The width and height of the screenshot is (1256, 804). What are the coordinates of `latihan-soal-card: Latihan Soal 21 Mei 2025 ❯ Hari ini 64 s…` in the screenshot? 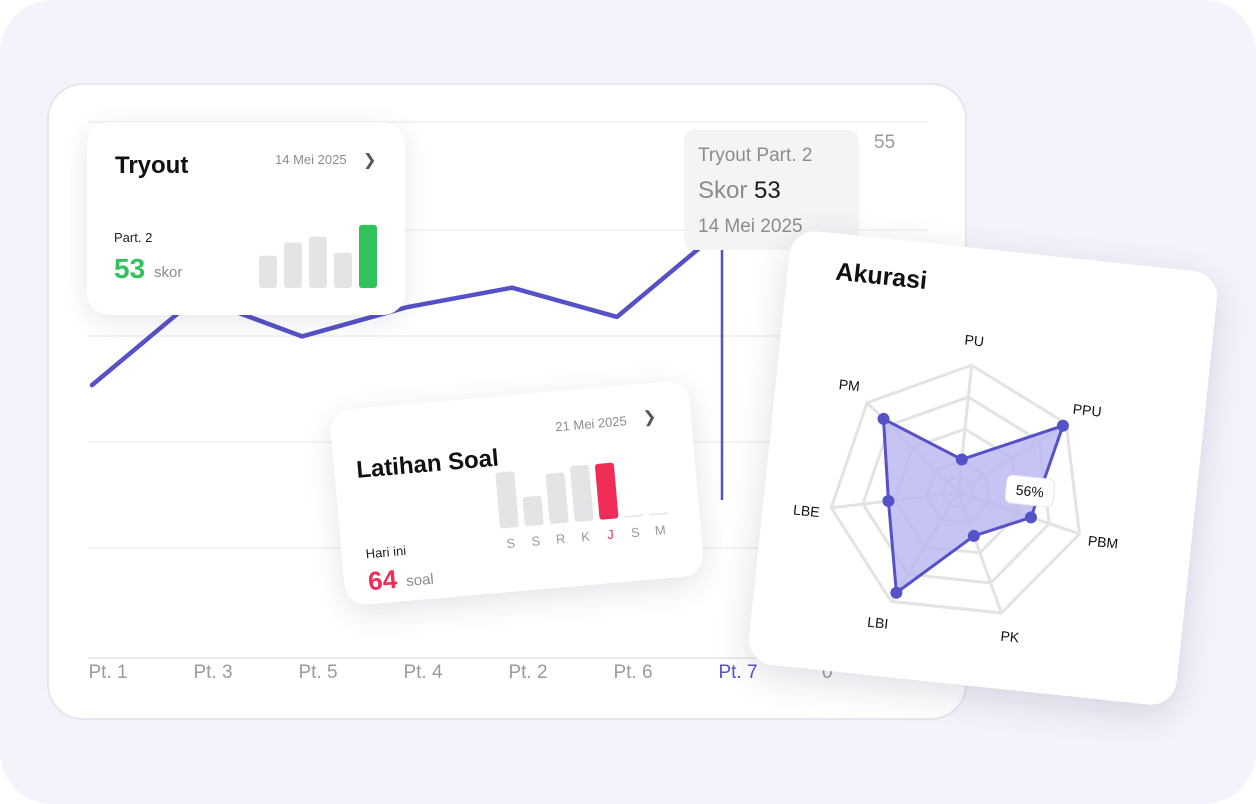 It's located at (517, 493).